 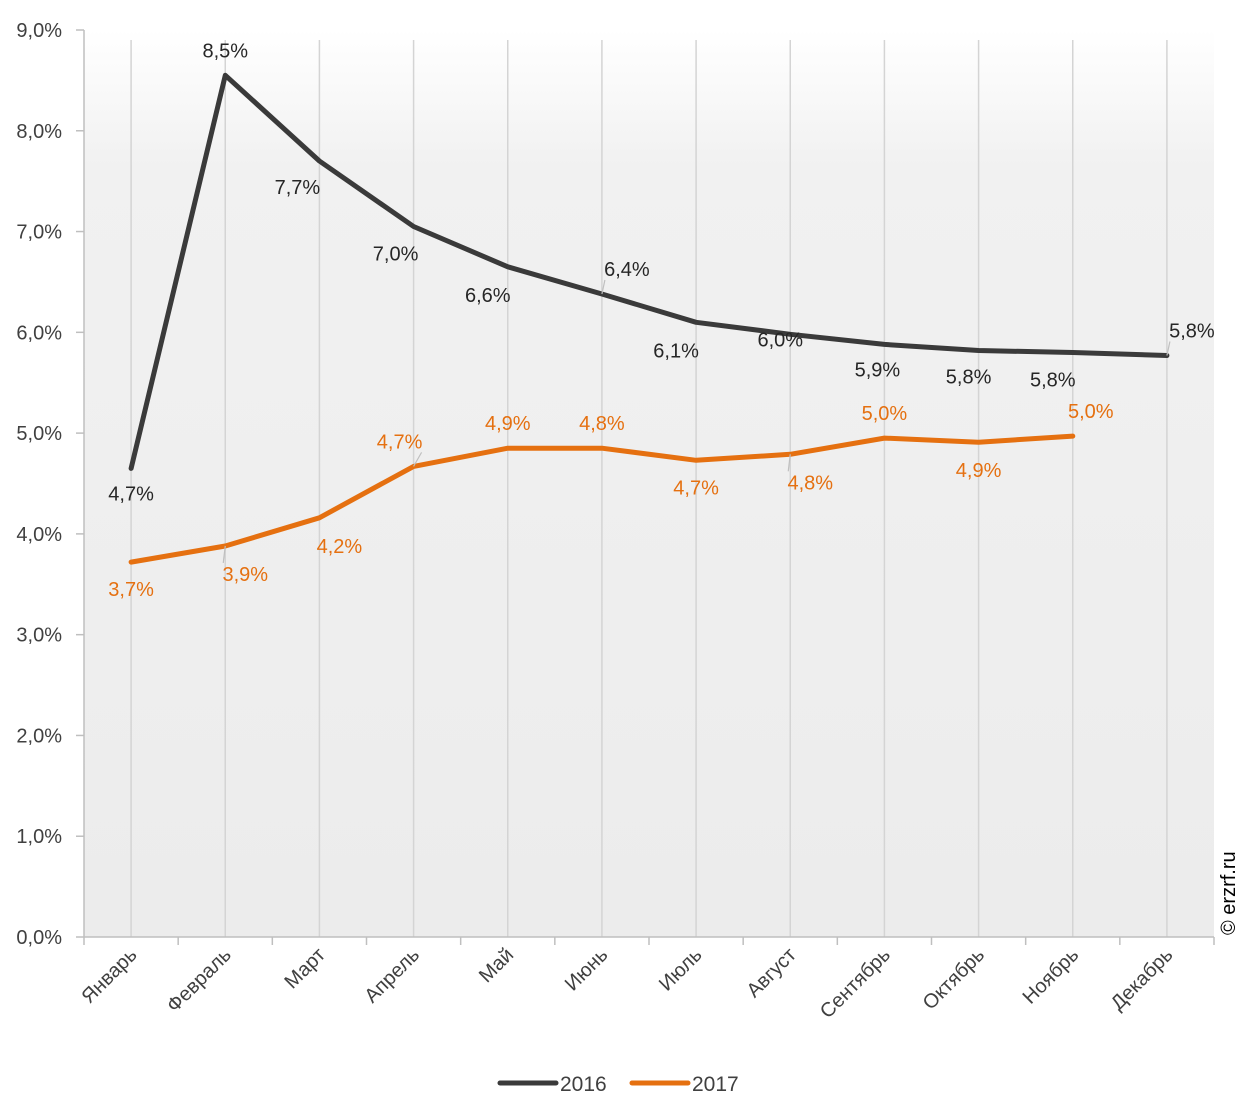 What do you see at coordinates (225, 51) in the screenshot?
I see `data-label: 8,5%` at bounding box center [225, 51].